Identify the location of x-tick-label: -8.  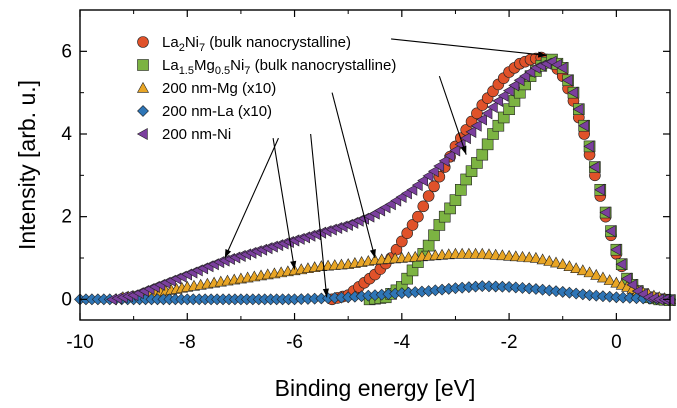
(187, 342).